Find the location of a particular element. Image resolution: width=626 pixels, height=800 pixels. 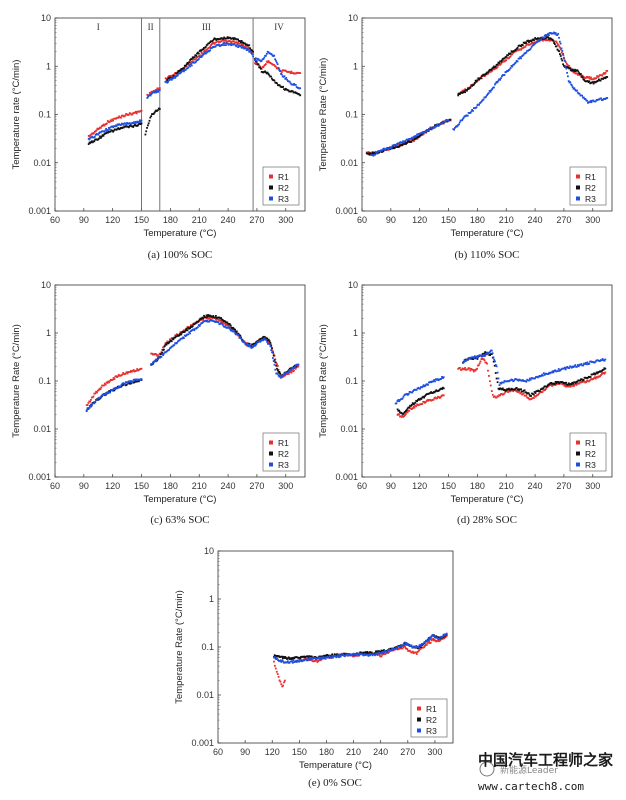

x-tick-label: 210 is located at coordinates (353, 752).